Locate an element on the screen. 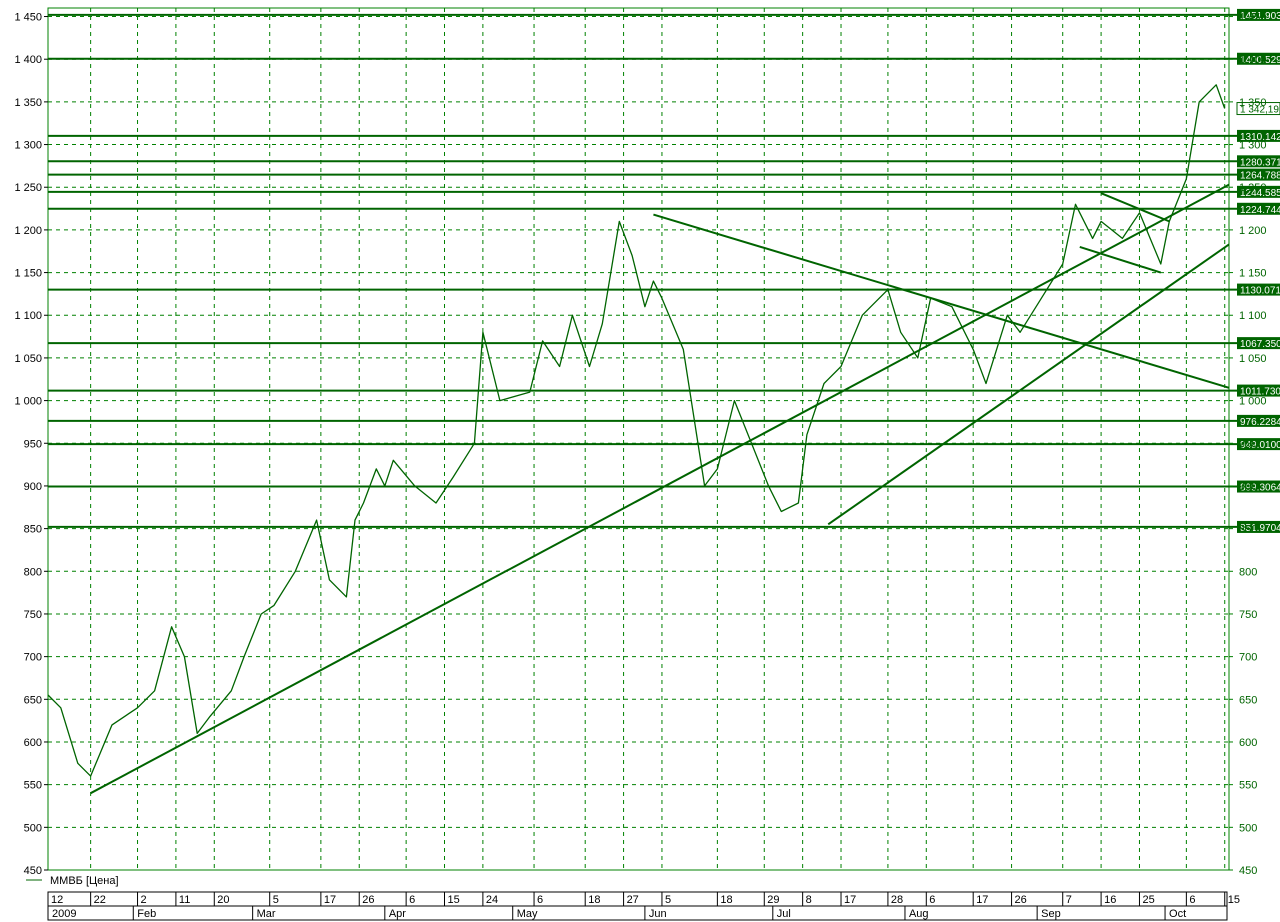 The image size is (1280, 922). level-label: 1130.071 is located at coordinates (1260, 291).